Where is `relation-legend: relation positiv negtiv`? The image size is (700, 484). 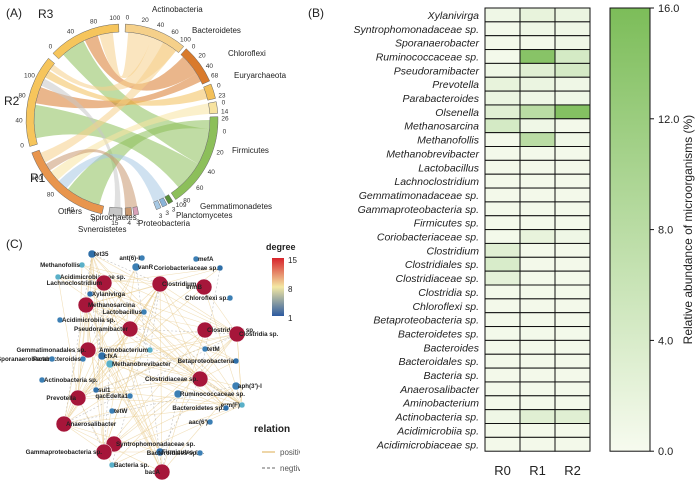 relation-legend: relation positiv negtiv is located at coordinates (277, 448).